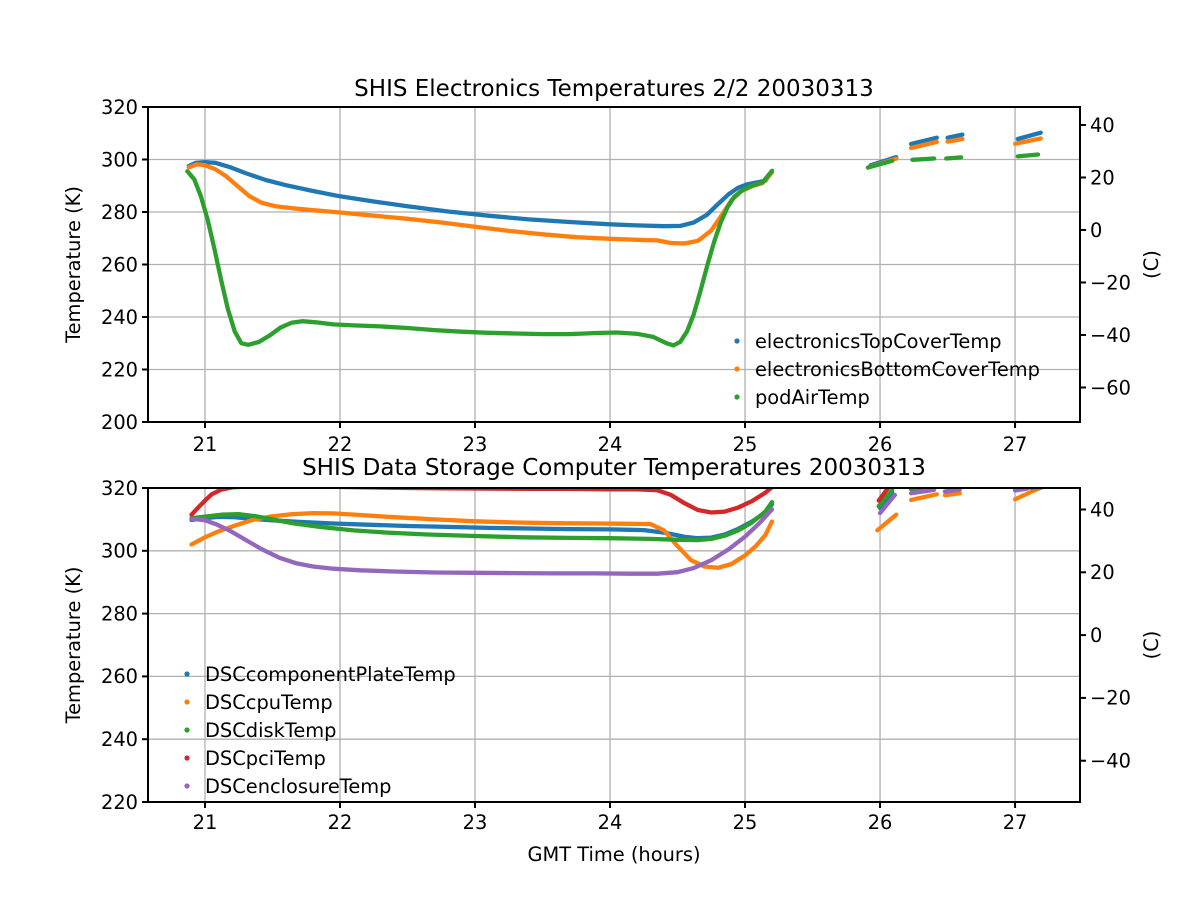  What do you see at coordinates (878, 341) in the screenshot?
I see `legend-label: electronicsTopCoverTemp` at bounding box center [878, 341].